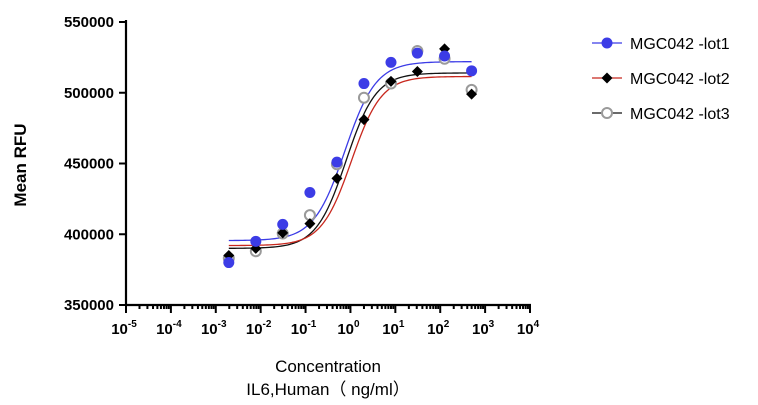 This screenshot has width=758, height=405. Describe the element at coordinates (680, 114) in the screenshot. I see `legend-label: MGC042 -lot3` at that location.